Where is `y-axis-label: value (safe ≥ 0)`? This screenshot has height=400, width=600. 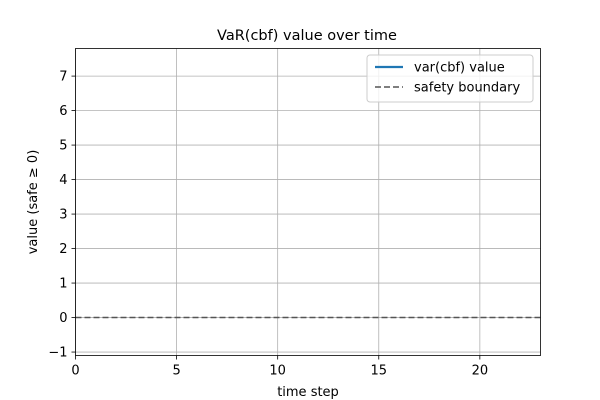 y-axis-label: value (safe ≥ 0) is located at coordinates (33, 202).